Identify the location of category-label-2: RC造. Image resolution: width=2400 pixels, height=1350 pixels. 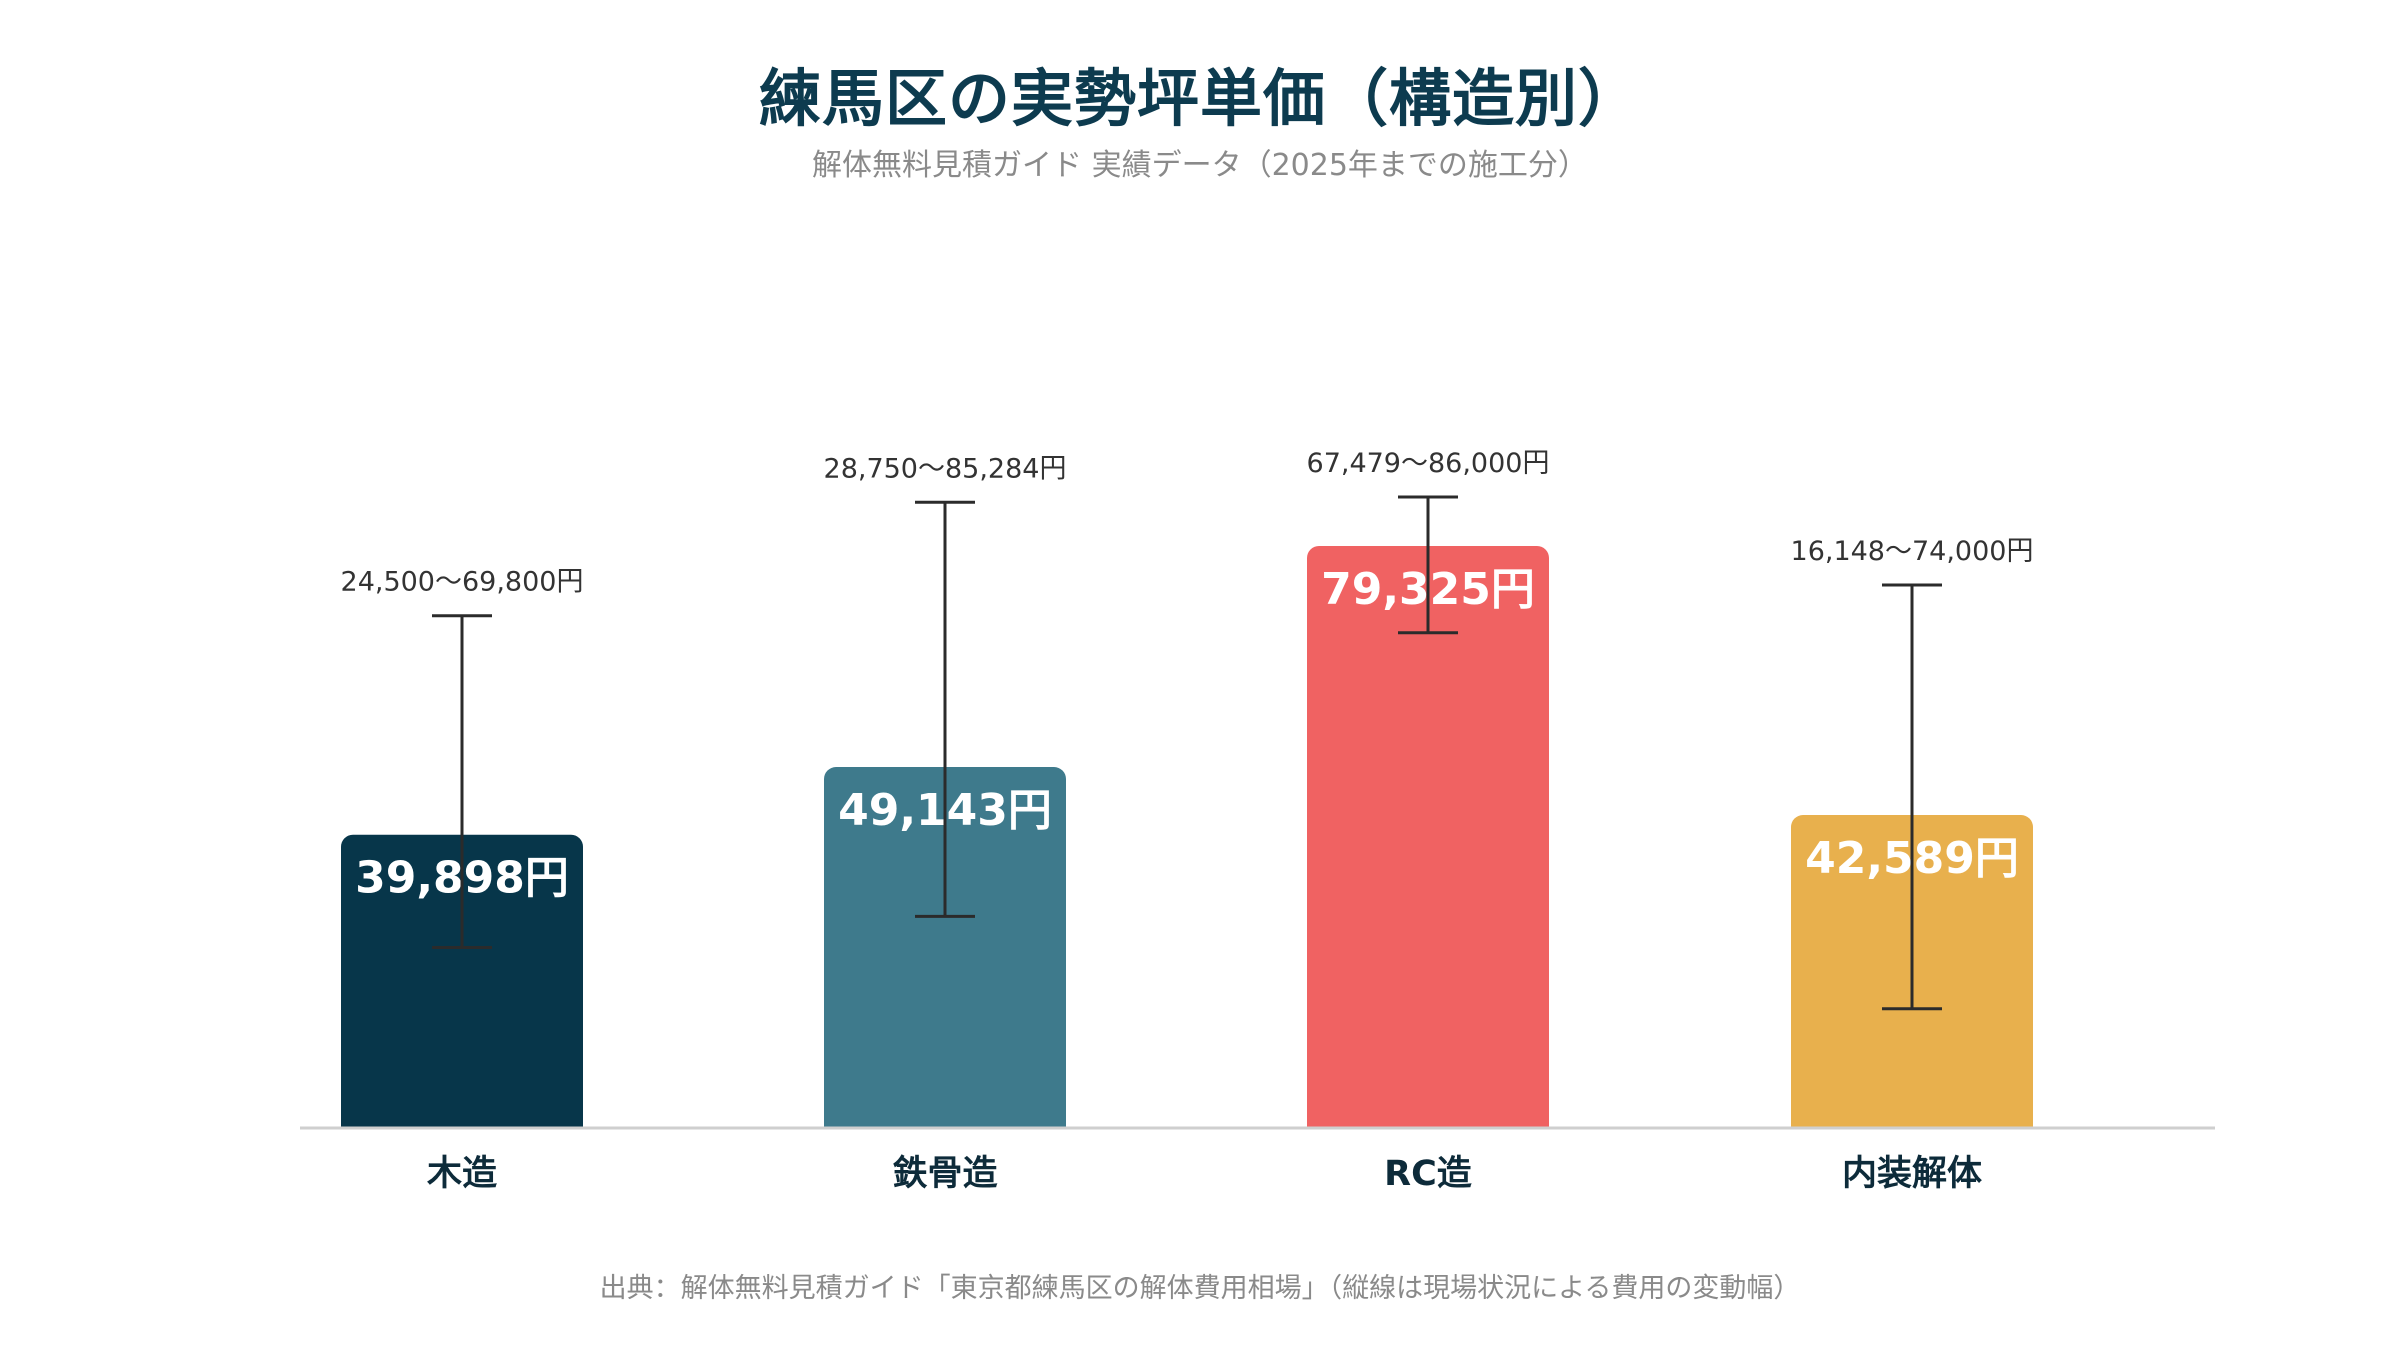
(1428, 1174).